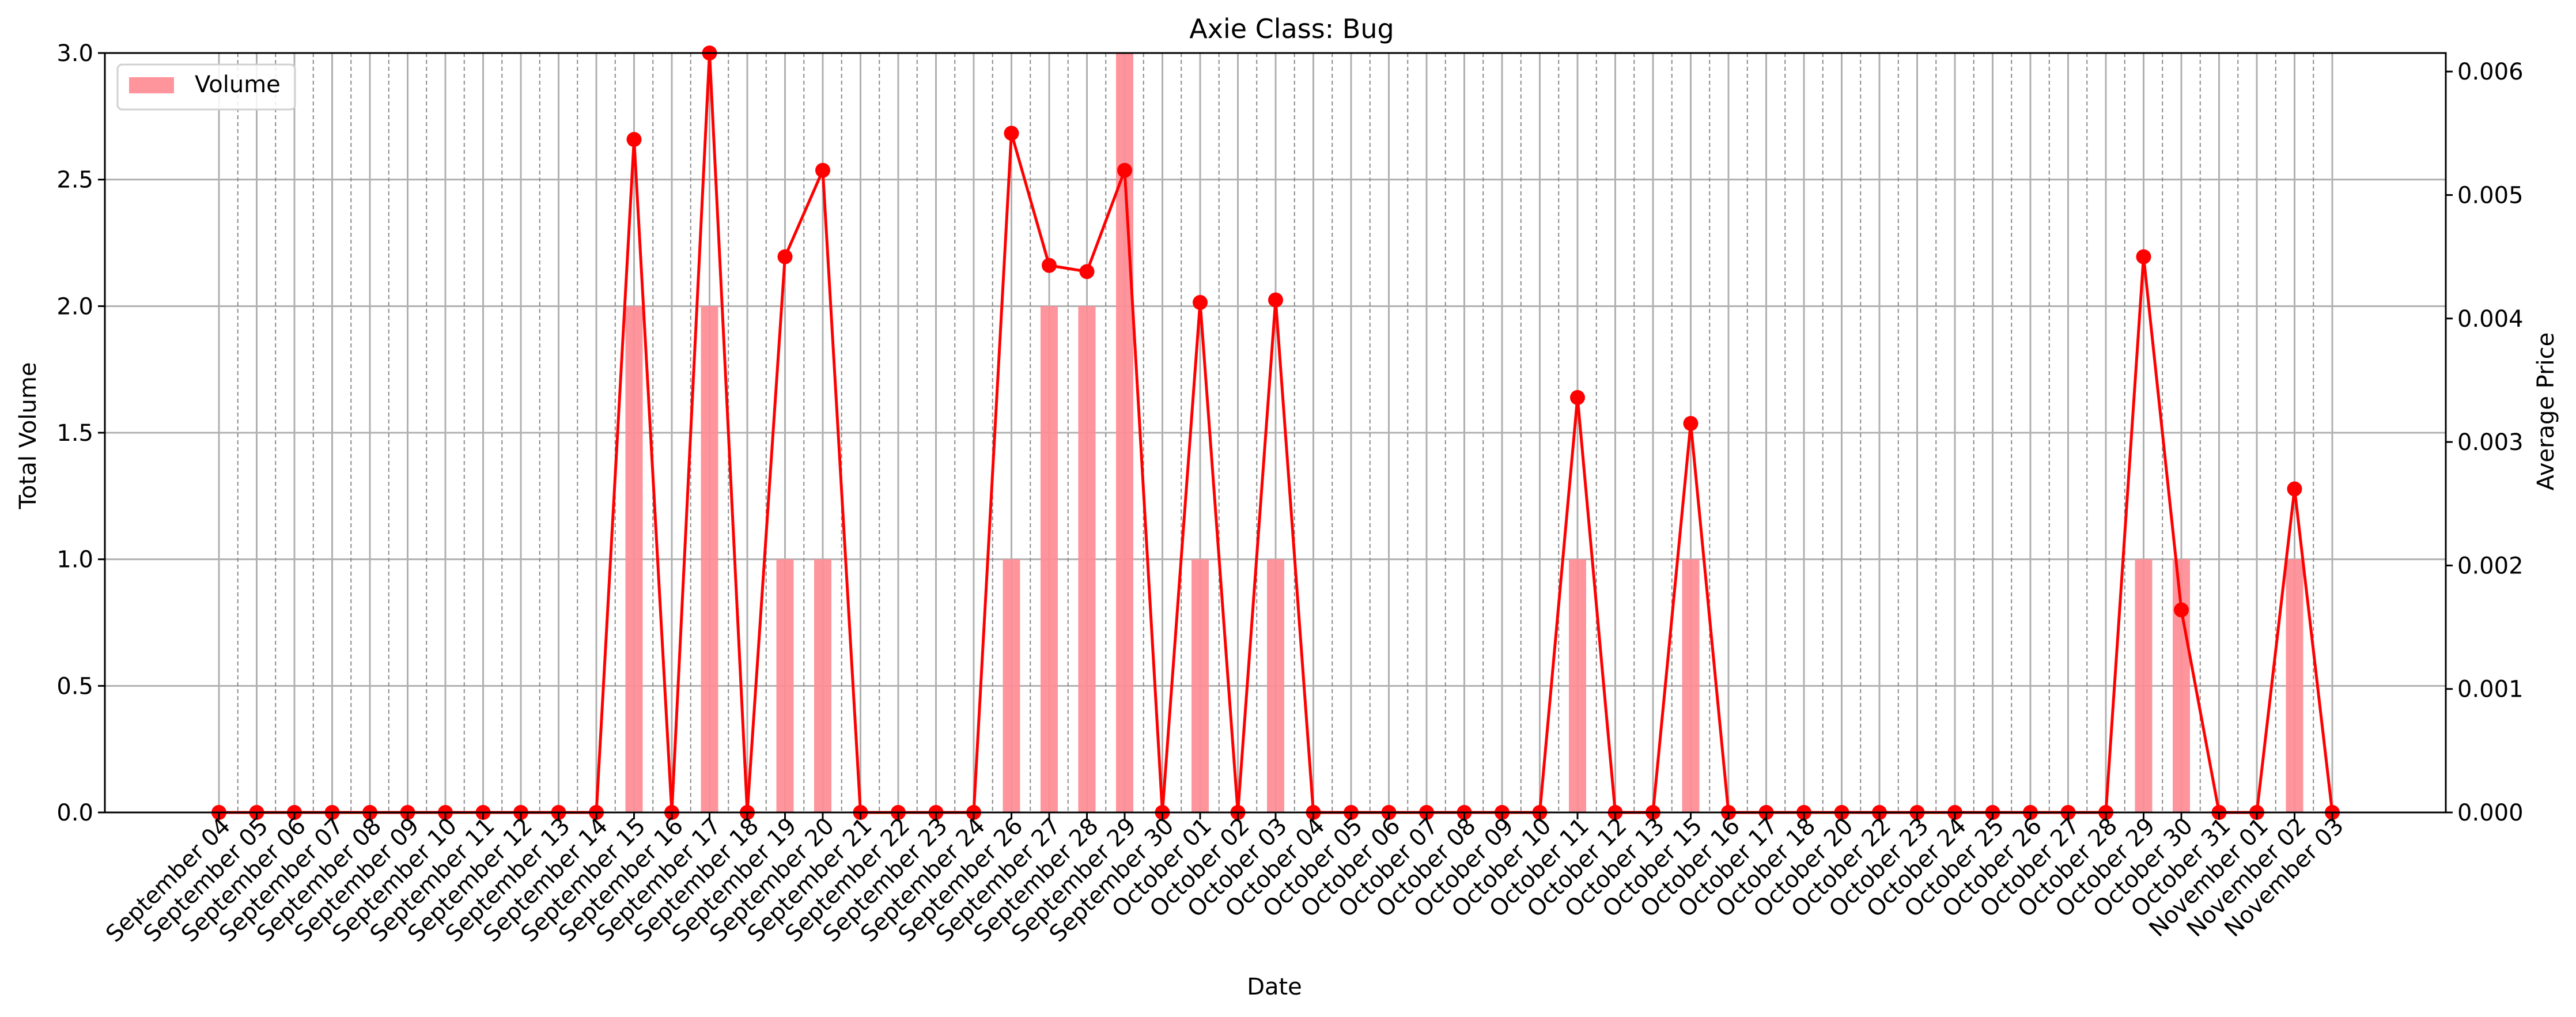 The height and width of the screenshot is (1017, 2576). I want to click on y-tick-label: 0.5, so click(74, 686).